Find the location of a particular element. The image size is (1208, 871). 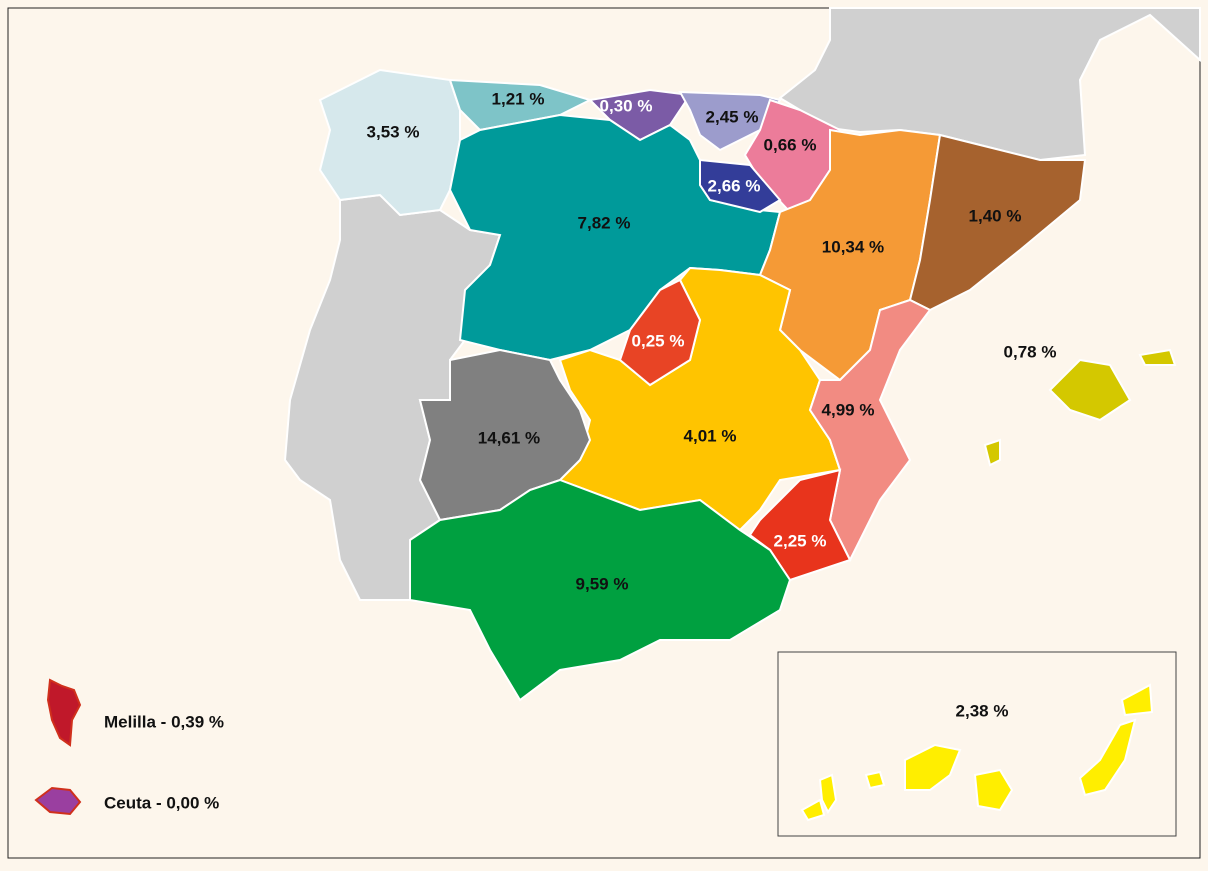

legend-label: Ceuta - 0,00 % is located at coordinates (161, 802).